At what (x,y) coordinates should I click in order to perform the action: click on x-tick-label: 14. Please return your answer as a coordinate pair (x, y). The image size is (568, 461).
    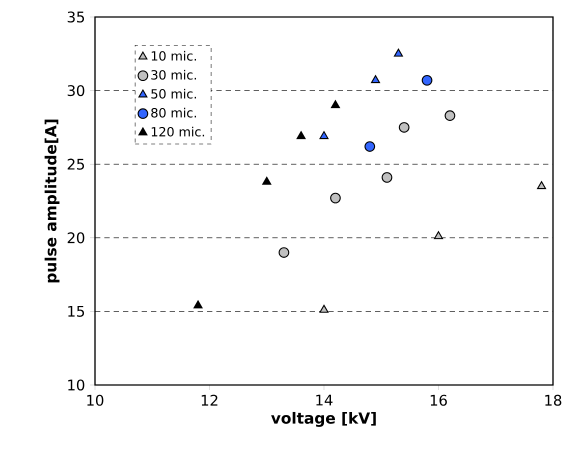
    Looking at the image, I should click on (324, 400).